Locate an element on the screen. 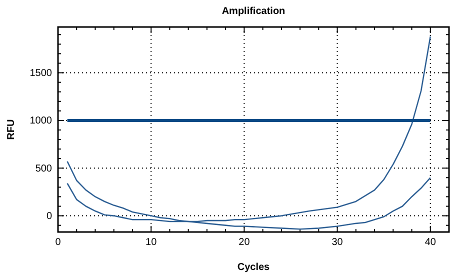 The width and height of the screenshot is (464, 276). y-axis-title: RFU is located at coordinates (11, 129).